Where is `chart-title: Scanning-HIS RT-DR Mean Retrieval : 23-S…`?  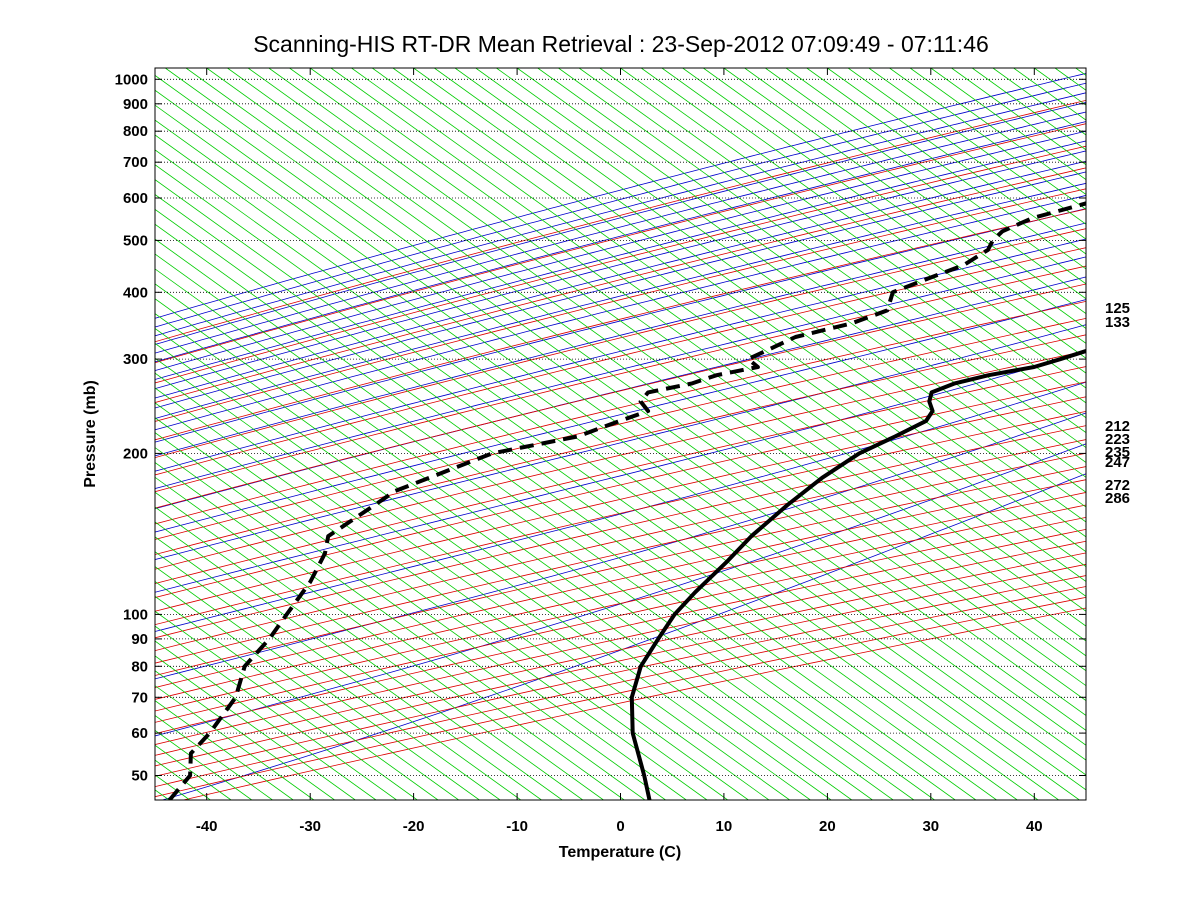
chart-title: Scanning-HIS RT-DR Mean Retrieval : 23-S… is located at coordinates (621, 44).